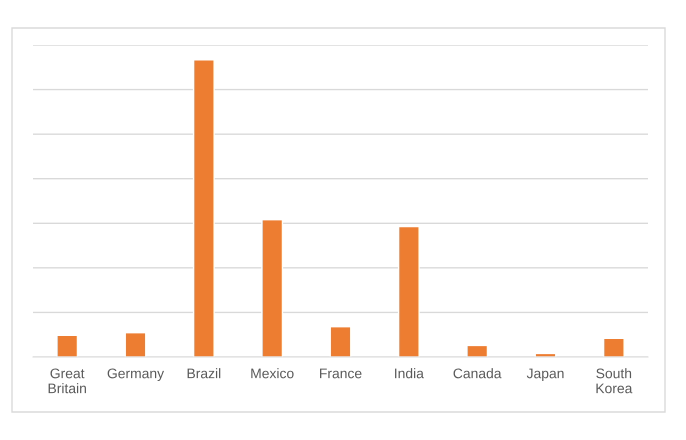 The height and width of the screenshot is (440, 686). Describe the element at coordinates (478, 373) in the screenshot. I see `x-tick-label: Canada` at that location.